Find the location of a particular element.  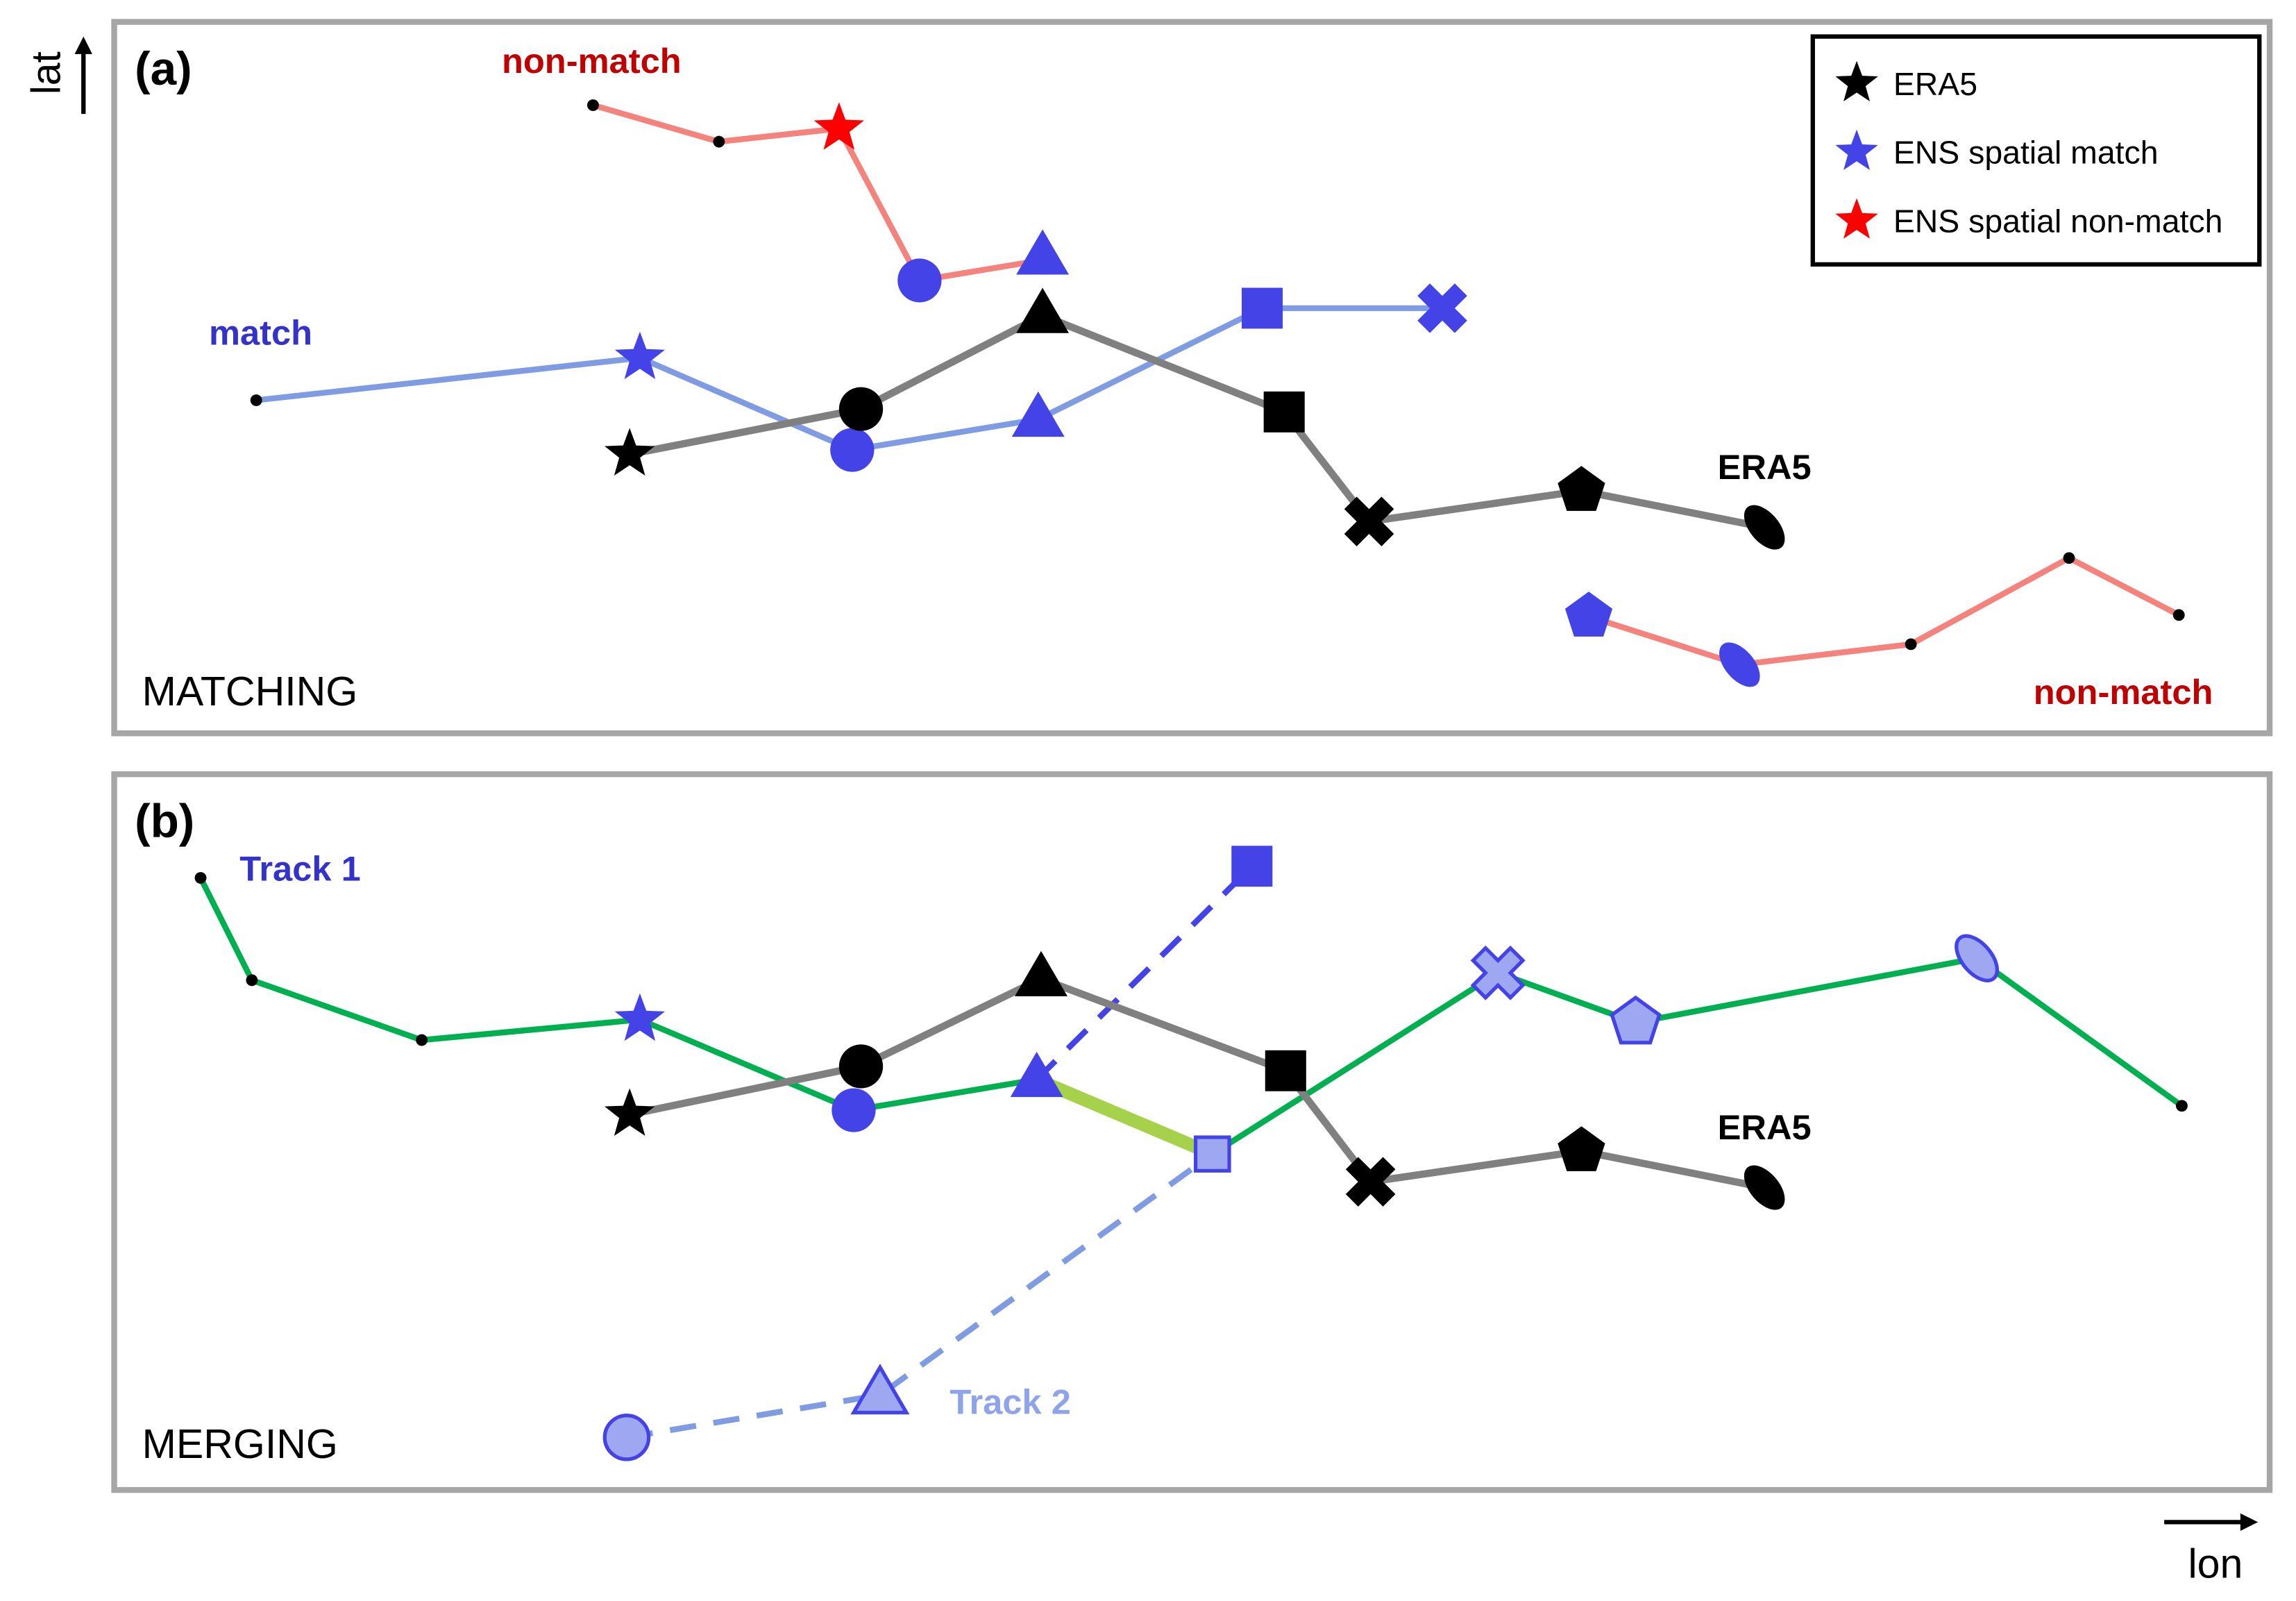

track2-pentagon-icon is located at coordinates (1635, 1020).